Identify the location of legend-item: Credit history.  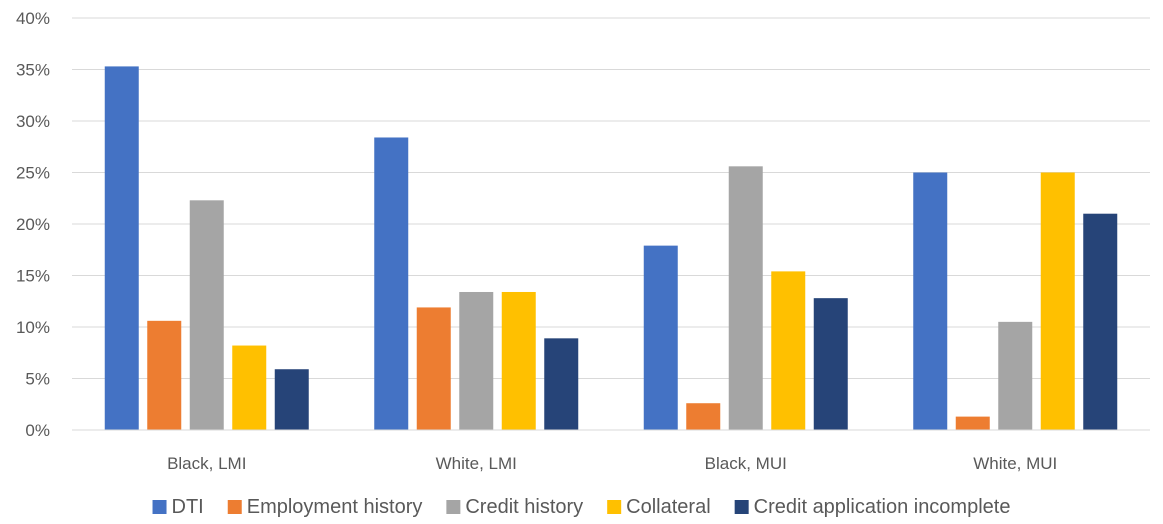
(514, 507).